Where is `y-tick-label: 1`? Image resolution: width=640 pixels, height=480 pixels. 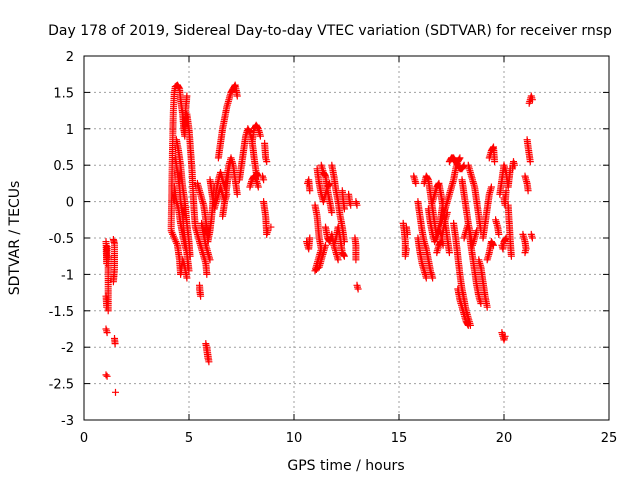 y-tick-label: 1 is located at coordinates (70, 130).